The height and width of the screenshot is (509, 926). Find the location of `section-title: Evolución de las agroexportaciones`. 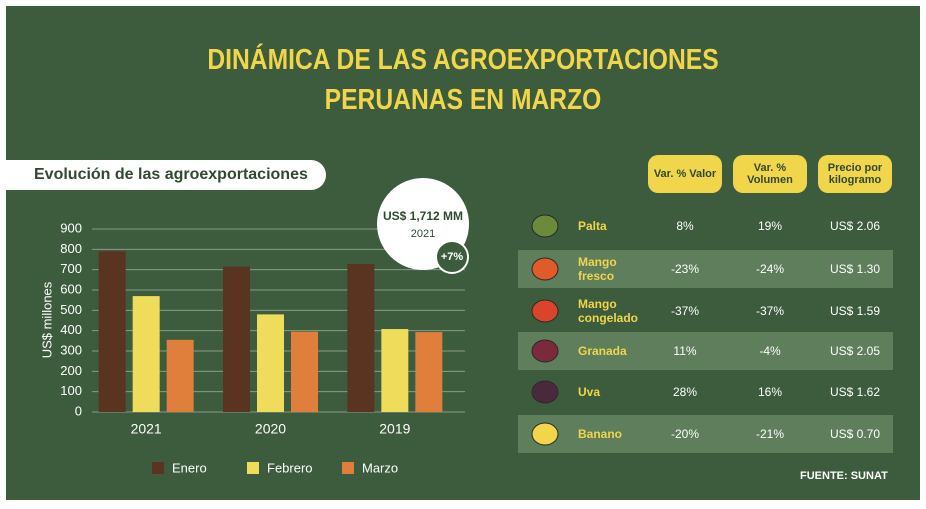

section-title: Evolución de las agroexportaciones is located at coordinates (166, 175).